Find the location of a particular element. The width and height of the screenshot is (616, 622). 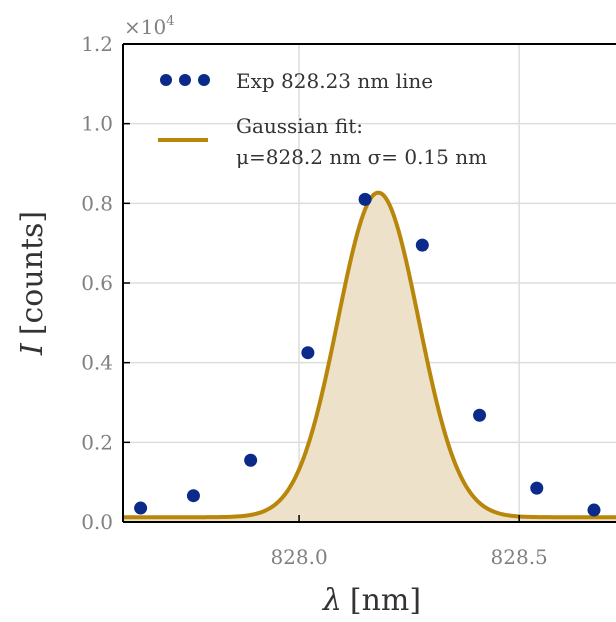

legend-label-exp: Exp 828.23 nm line is located at coordinates (334, 81).